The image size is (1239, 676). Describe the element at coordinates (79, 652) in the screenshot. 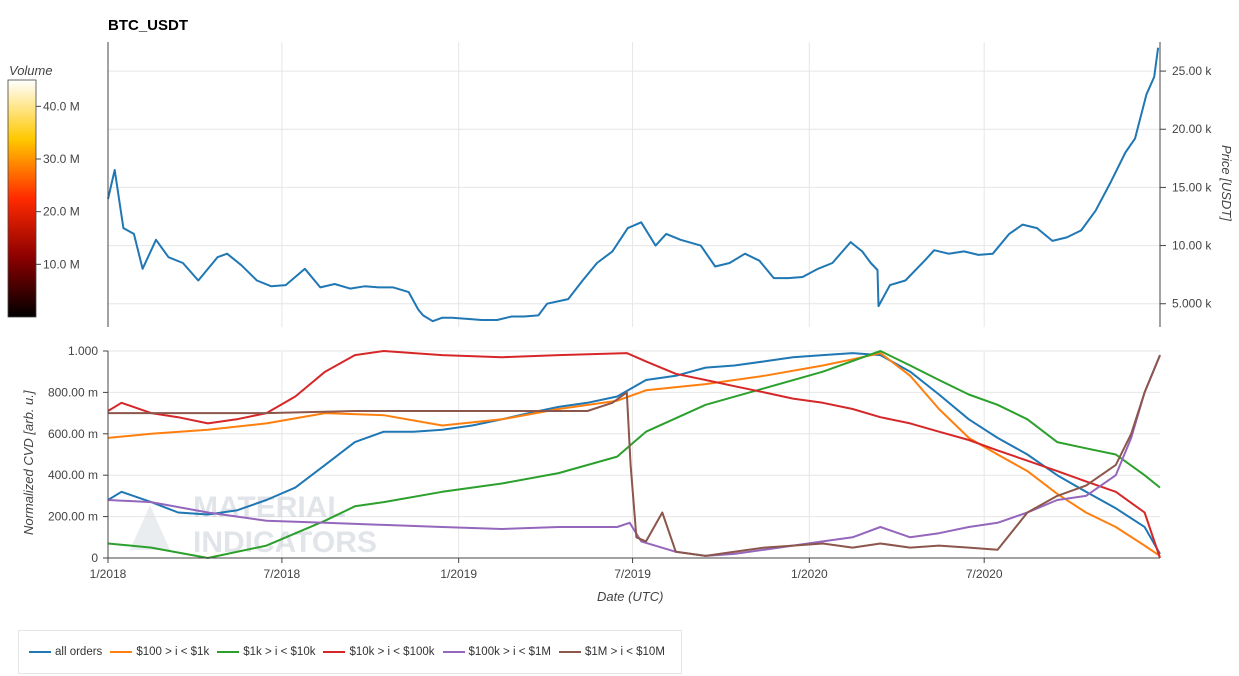

I see `legend-label: all orders` at that location.